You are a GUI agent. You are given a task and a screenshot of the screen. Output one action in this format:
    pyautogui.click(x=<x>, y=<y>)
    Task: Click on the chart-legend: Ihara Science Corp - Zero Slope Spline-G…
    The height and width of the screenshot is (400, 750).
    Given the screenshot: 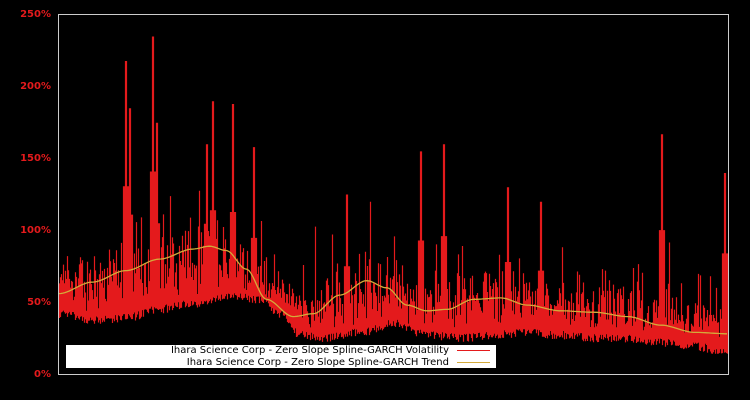 What is the action you would take?
    pyautogui.click(x=281, y=356)
    